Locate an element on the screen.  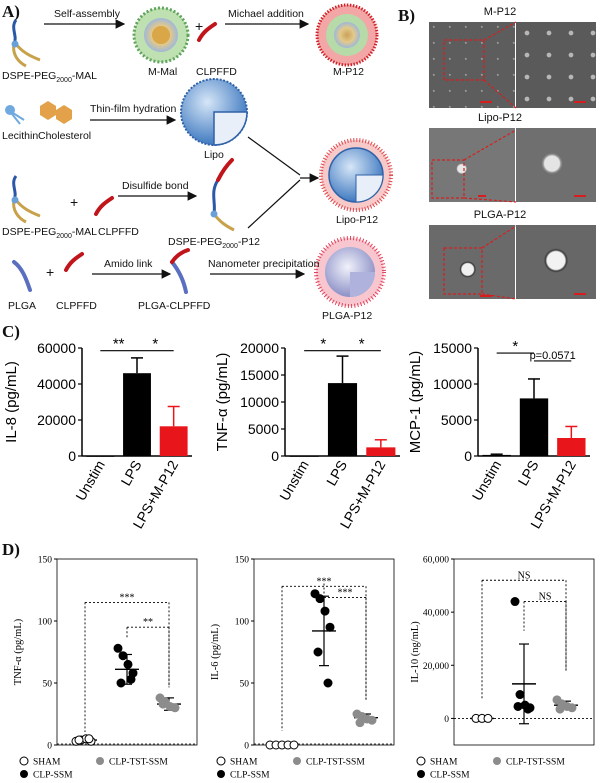
label-dspe-peg-mal: DSPE-PEG2000-MAL is located at coordinates (49, 77).